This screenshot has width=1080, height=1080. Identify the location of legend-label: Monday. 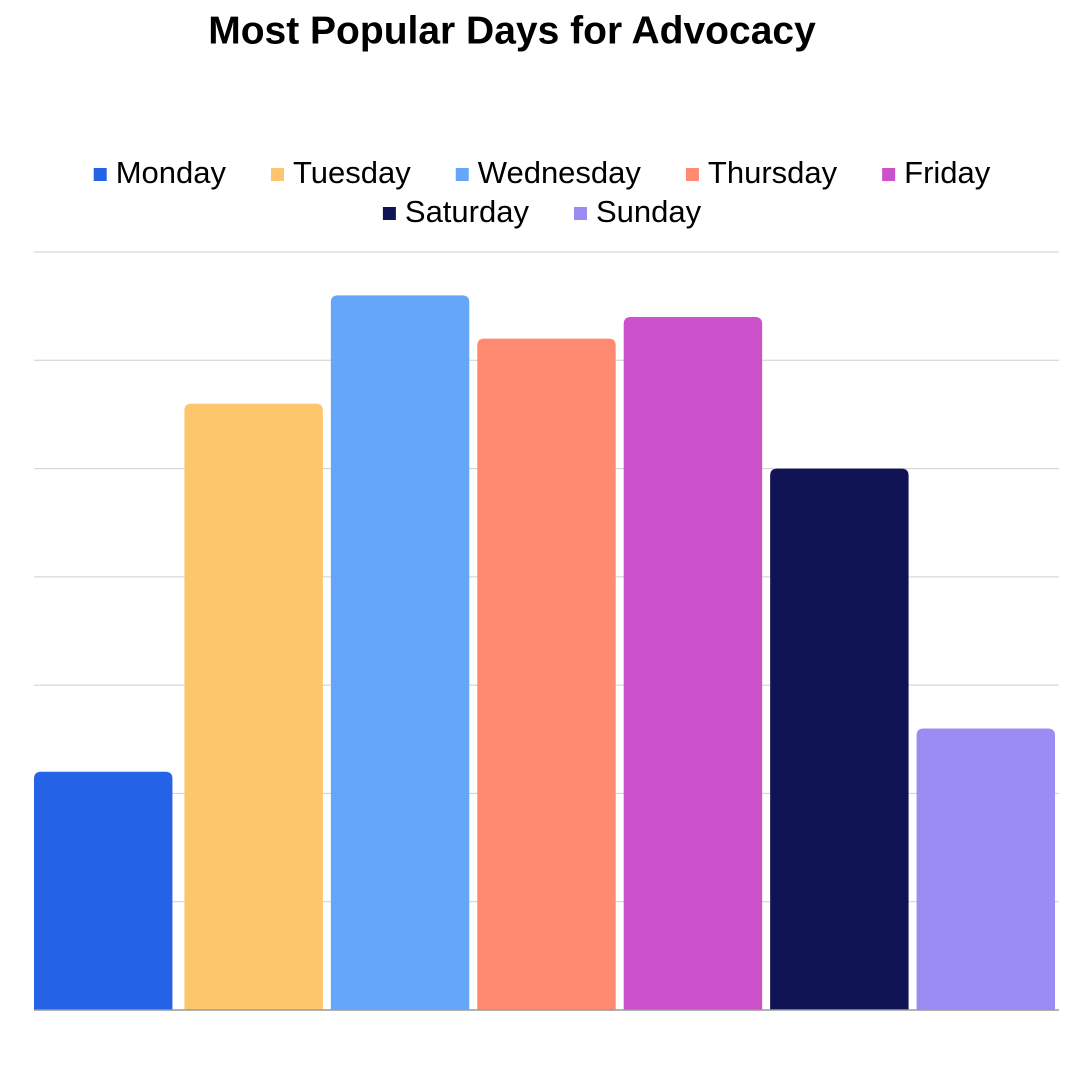
(171, 172).